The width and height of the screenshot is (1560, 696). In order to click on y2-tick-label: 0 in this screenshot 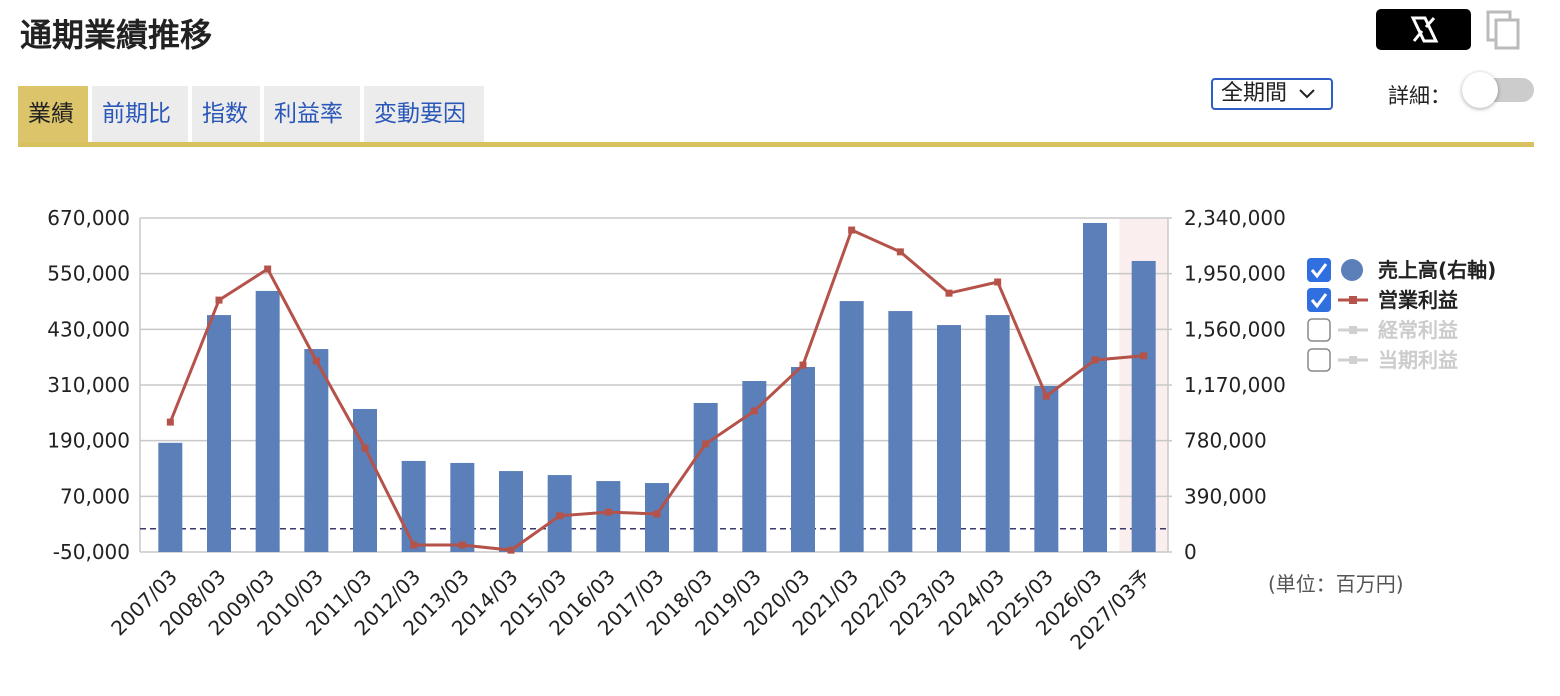, I will do `click(1190, 552)`.